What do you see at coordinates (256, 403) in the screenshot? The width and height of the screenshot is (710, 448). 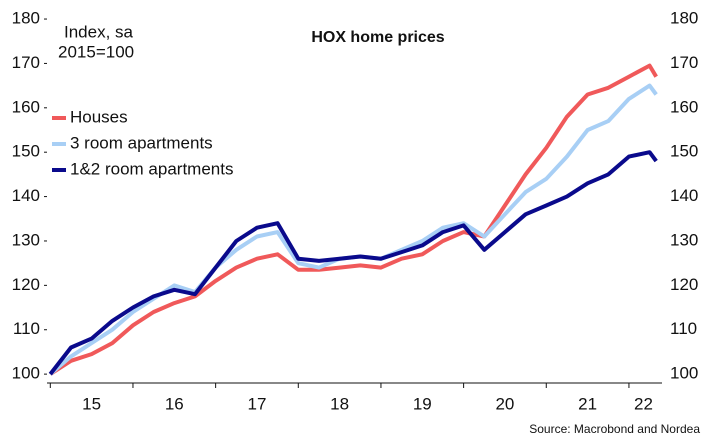 I see `x-tick-label: 17` at bounding box center [256, 403].